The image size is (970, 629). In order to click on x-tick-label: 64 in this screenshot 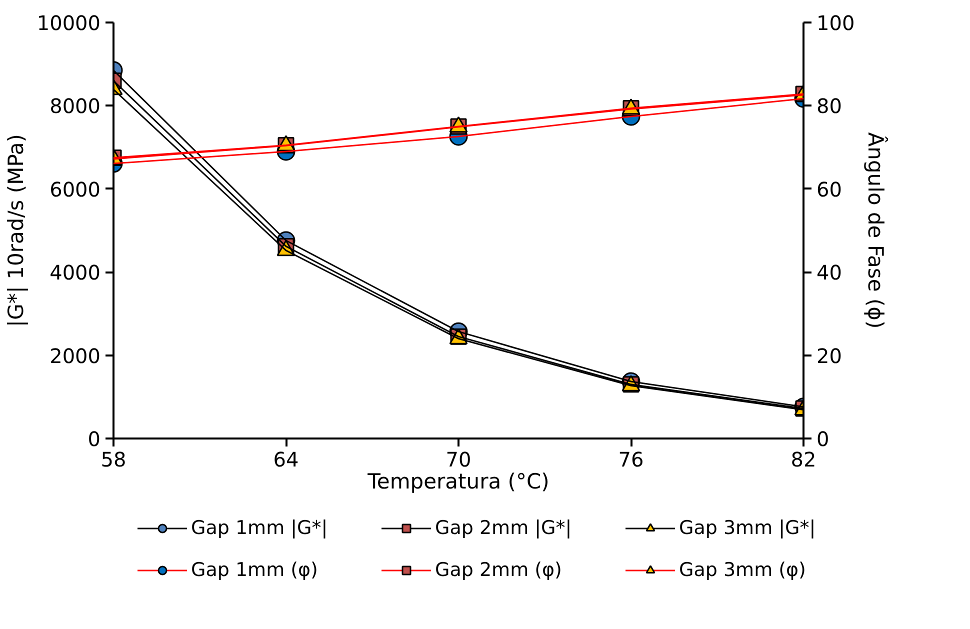, I will do `click(286, 460)`.